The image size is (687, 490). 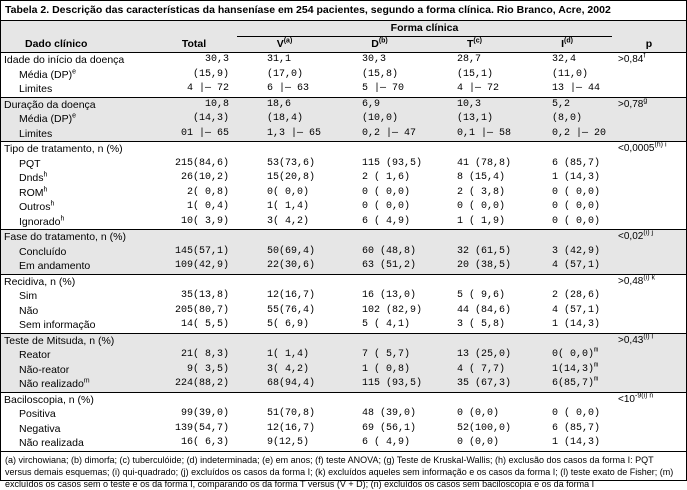 I want to click on cell-v: 1( 1,4), so click(x=288, y=206).